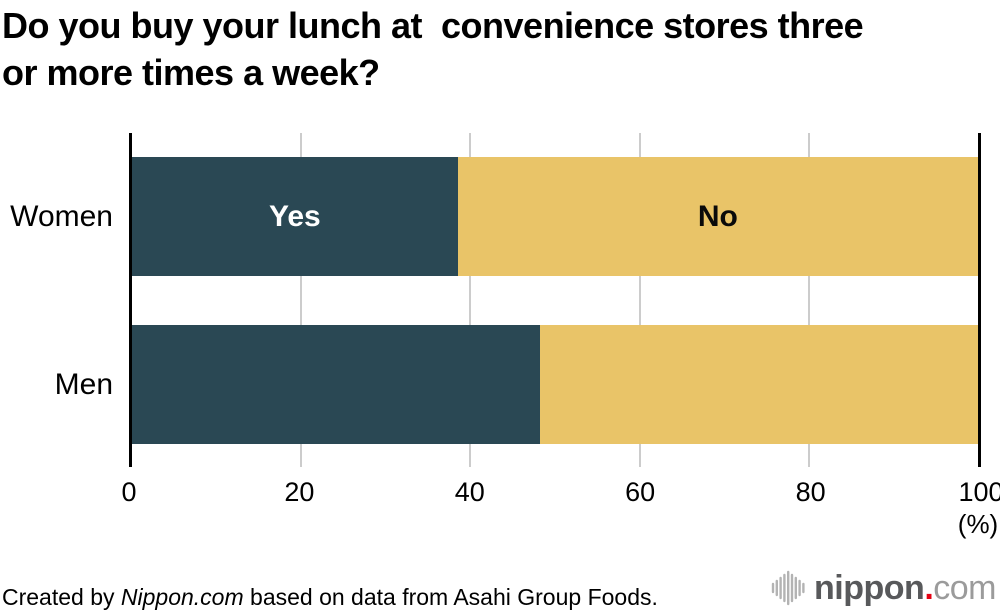 The image size is (1000, 616). Describe the element at coordinates (640, 492) in the screenshot. I see `x-tick-label-60: 60` at that location.